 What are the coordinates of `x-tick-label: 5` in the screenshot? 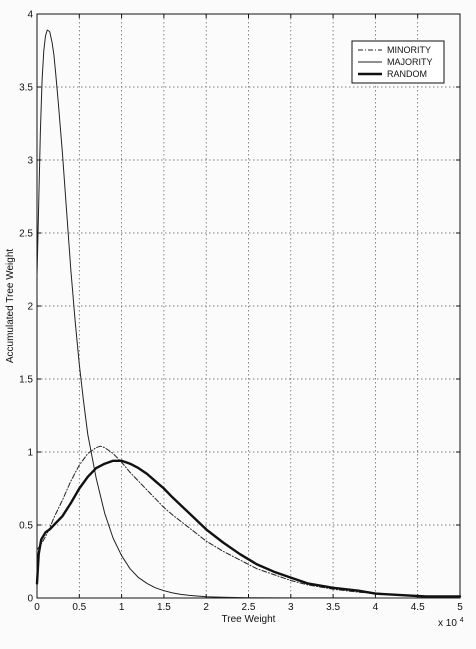 It's located at (460, 607).